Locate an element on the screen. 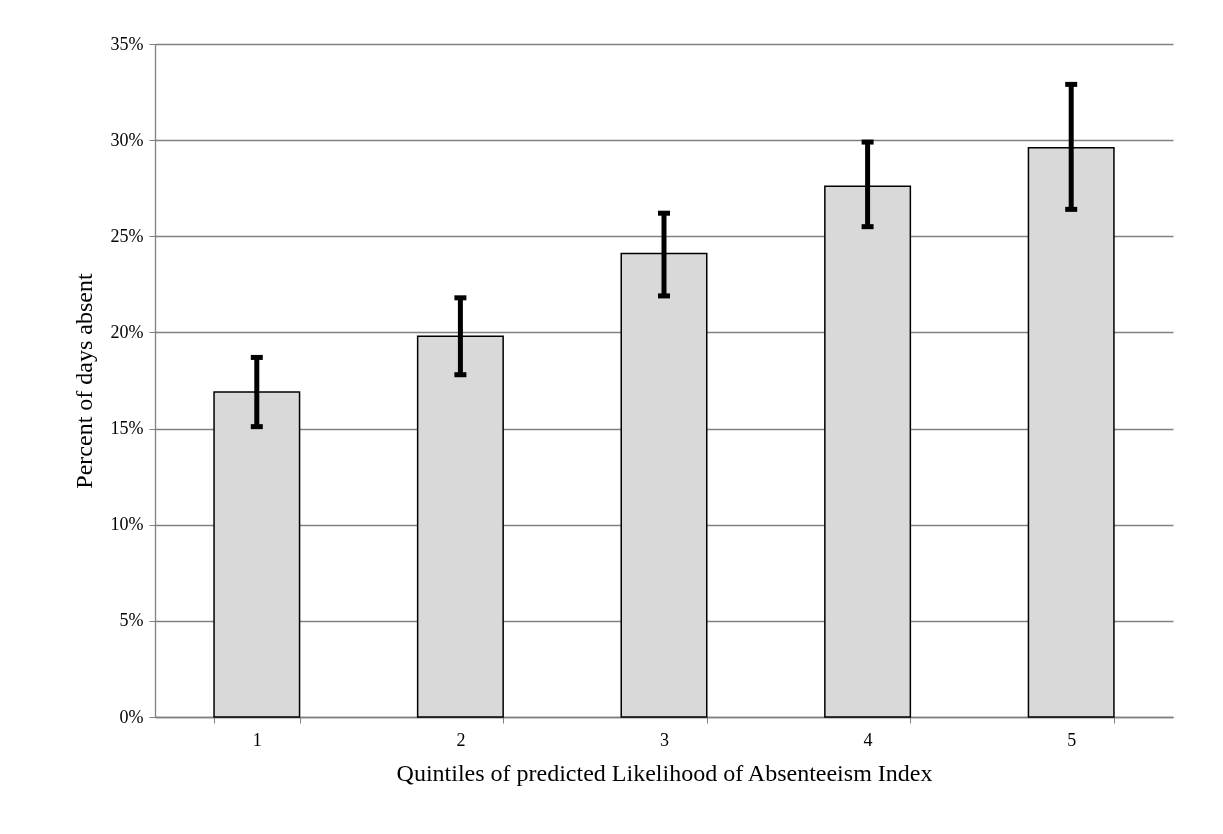 The image size is (1223, 834). y-tick-label: 0% is located at coordinates (131, 716).